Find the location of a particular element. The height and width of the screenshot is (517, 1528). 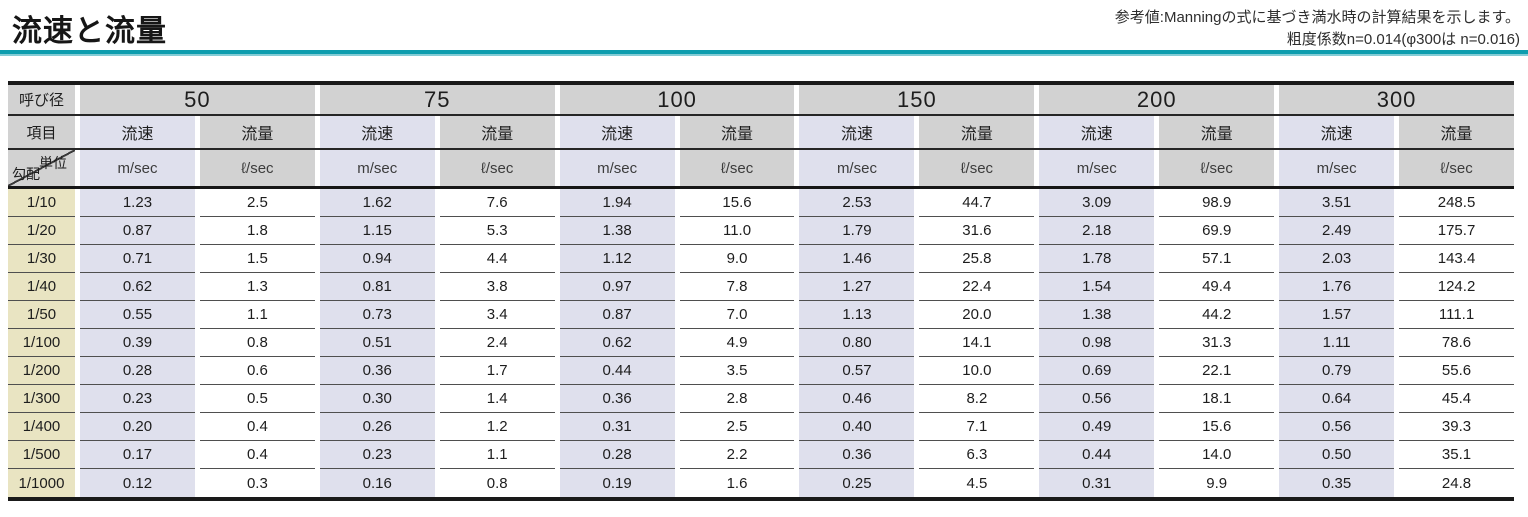

velocity-value: 0.98 is located at coordinates (1097, 343).